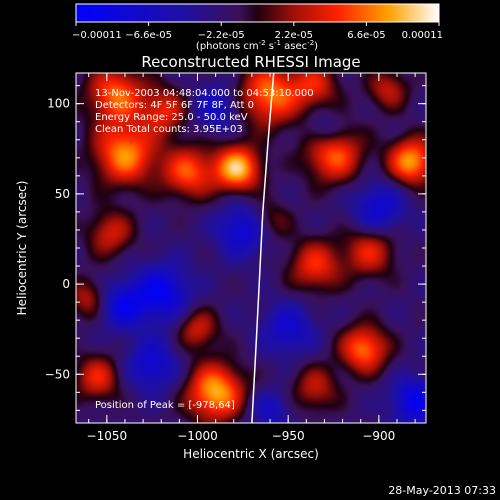  Describe the element at coordinates (257, 45) in the screenshot. I see `colorbar-unit: (photons cm-2 s-1 asec-2)` at that location.